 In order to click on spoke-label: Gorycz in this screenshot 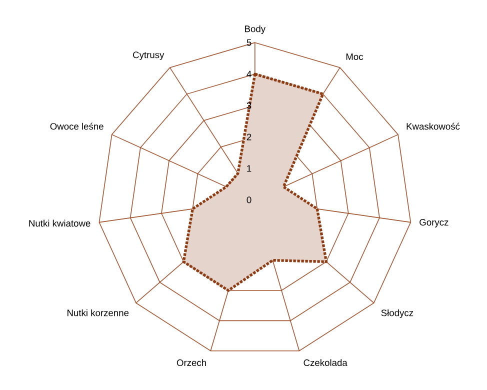, I will do `click(434, 223)`.